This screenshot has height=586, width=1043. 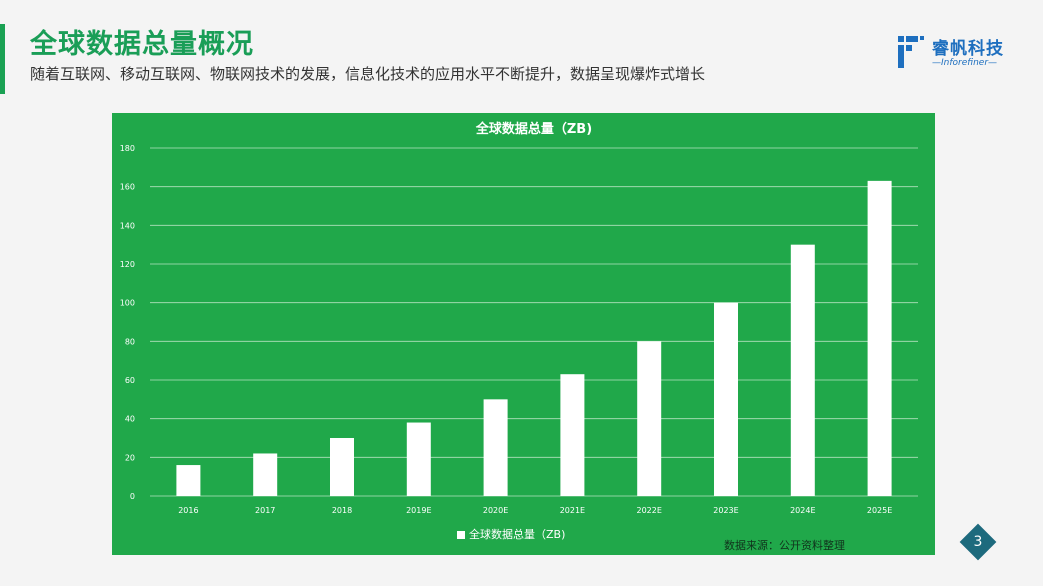 What do you see at coordinates (533, 129) in the screenshot?
I see `chart-title: 全球数据总量（ZB)` at bounding box center [533, 129].